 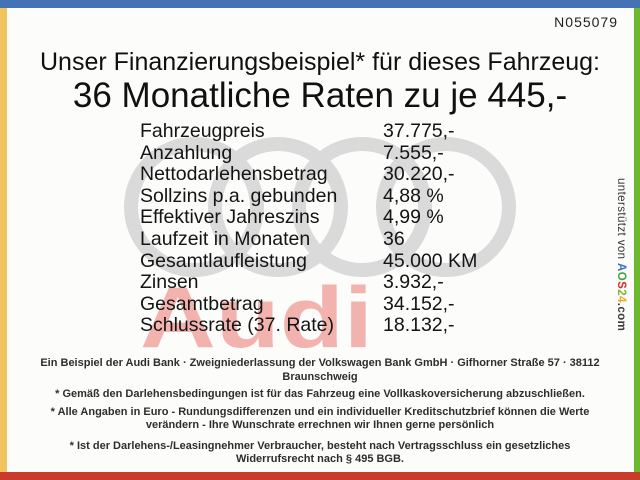 I want to click on row-value: 45.000 KM, so click(x=430, y=260).